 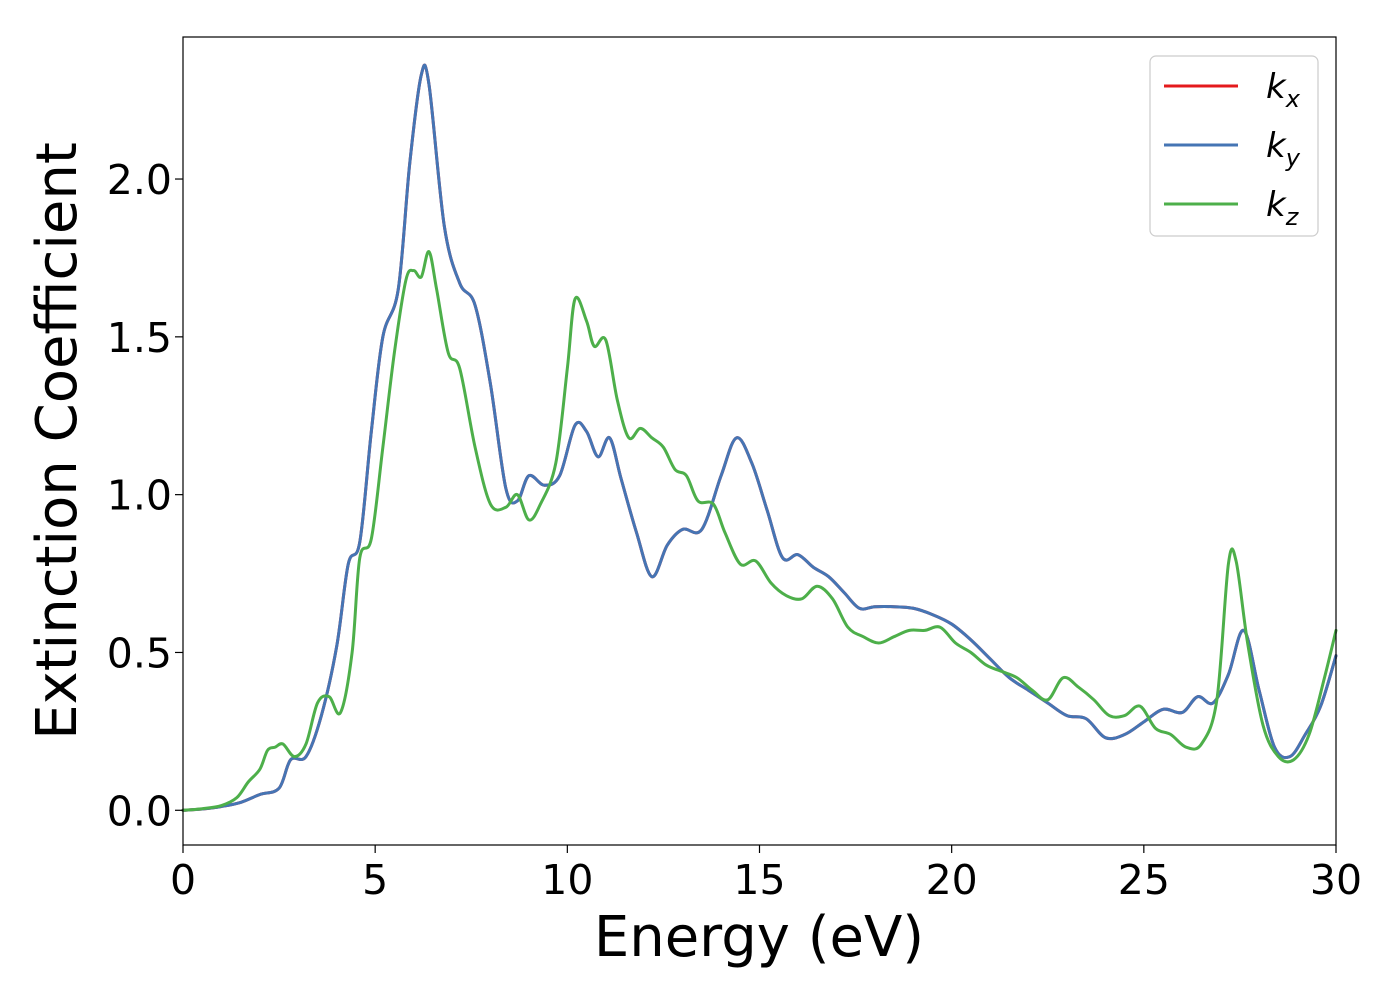 I want to click on x-tick-label: 25, so click(x=1144, y=880).